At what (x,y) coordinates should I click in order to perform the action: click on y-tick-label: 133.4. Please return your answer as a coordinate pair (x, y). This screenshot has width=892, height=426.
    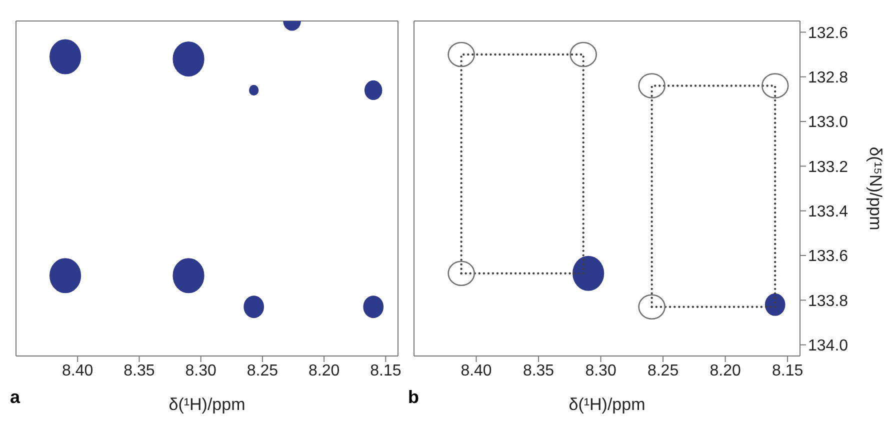
    Looking at the image, I should click on (828, 212).